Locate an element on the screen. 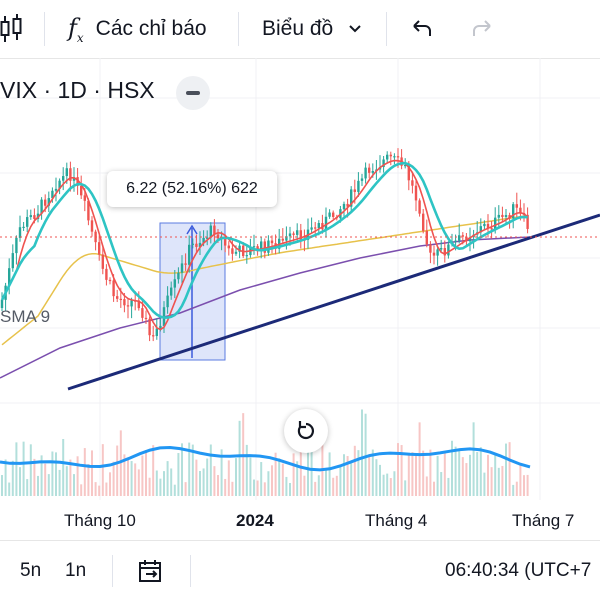 This screenshot has height=601, width=600. symbol-info: VIX · 1D · HSX is located at coordinates (77, 90).